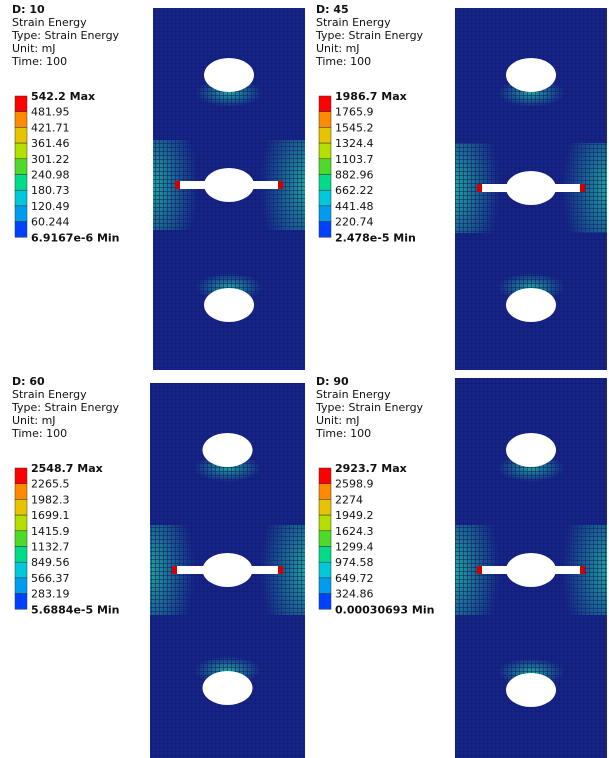 The width and height of the screenshot is (609, 758). I want to click on legend-label: 1299.4, so click(354, 547).